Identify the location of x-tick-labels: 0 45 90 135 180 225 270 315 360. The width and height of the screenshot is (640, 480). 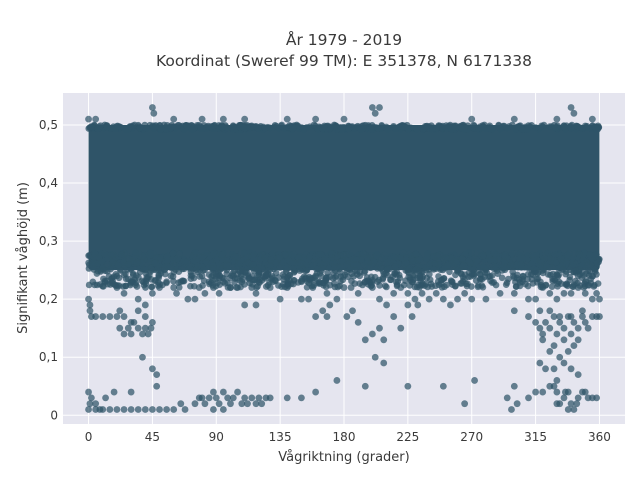
(348, 437).